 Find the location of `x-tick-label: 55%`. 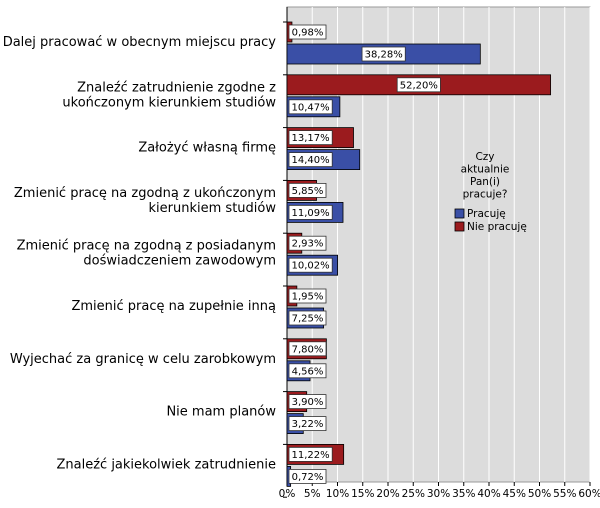

x-tick-label: 55% is located at coordinates (564, 494).